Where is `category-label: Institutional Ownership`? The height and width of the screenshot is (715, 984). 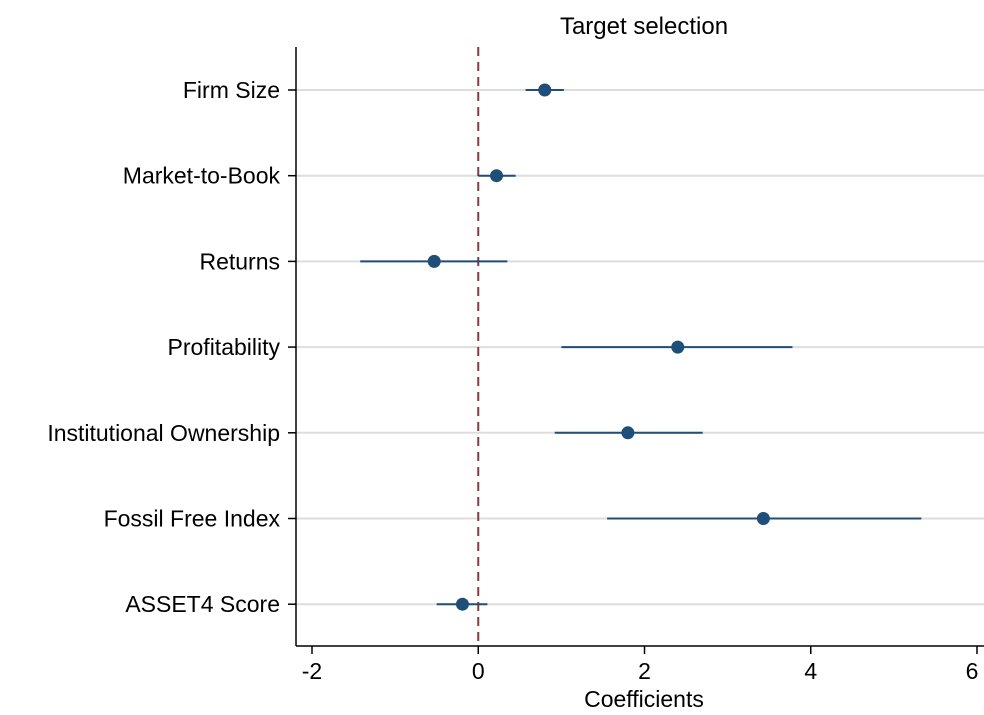
category-label: Institutional Ownership is located at coordinates (163, 433).